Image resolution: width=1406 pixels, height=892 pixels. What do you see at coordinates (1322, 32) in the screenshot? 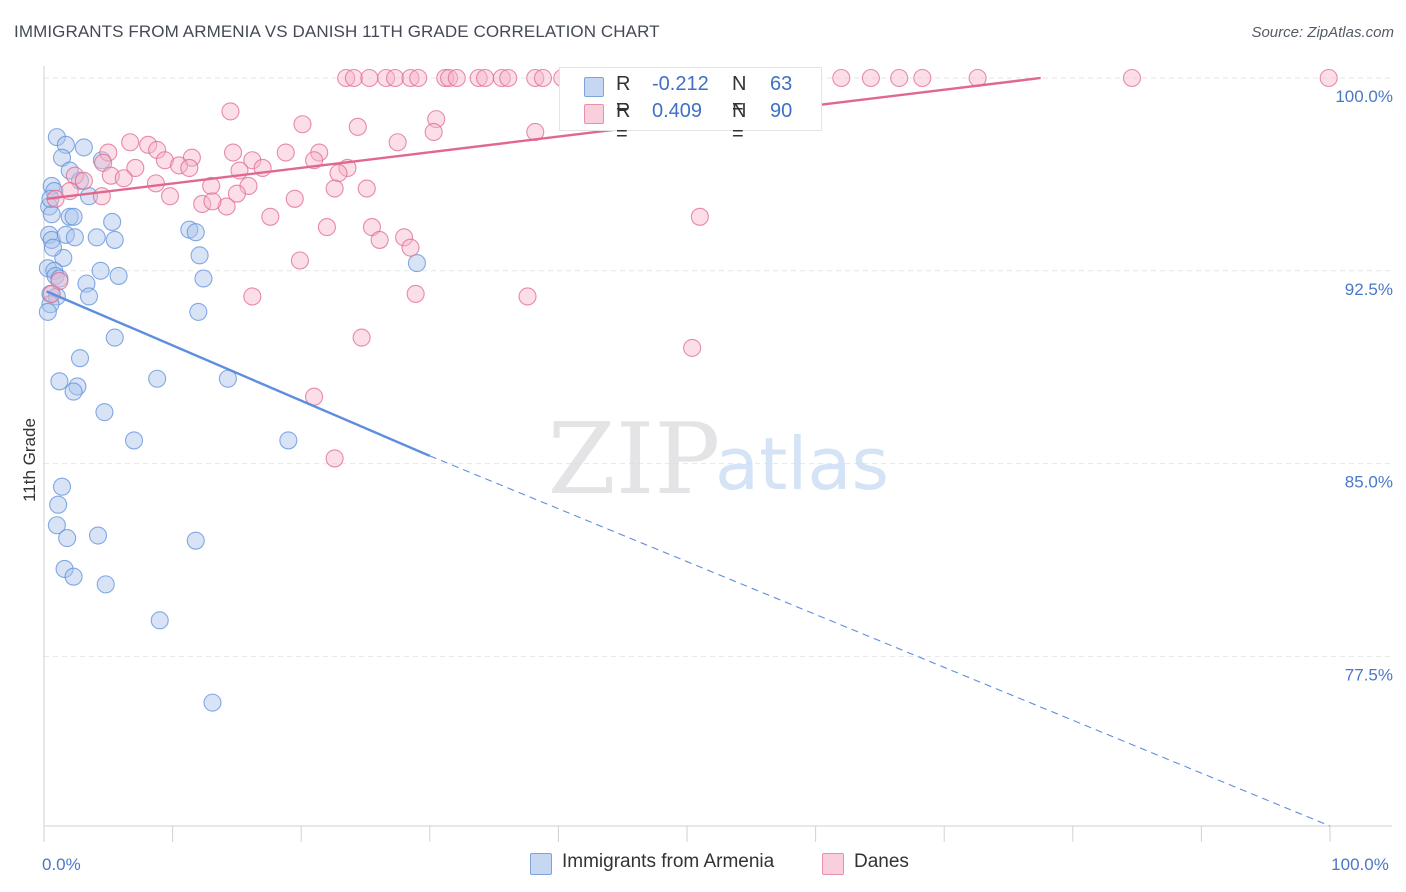
I see `source-label: Source: ZipAtlas.com` at bounding box center [1322, 32].